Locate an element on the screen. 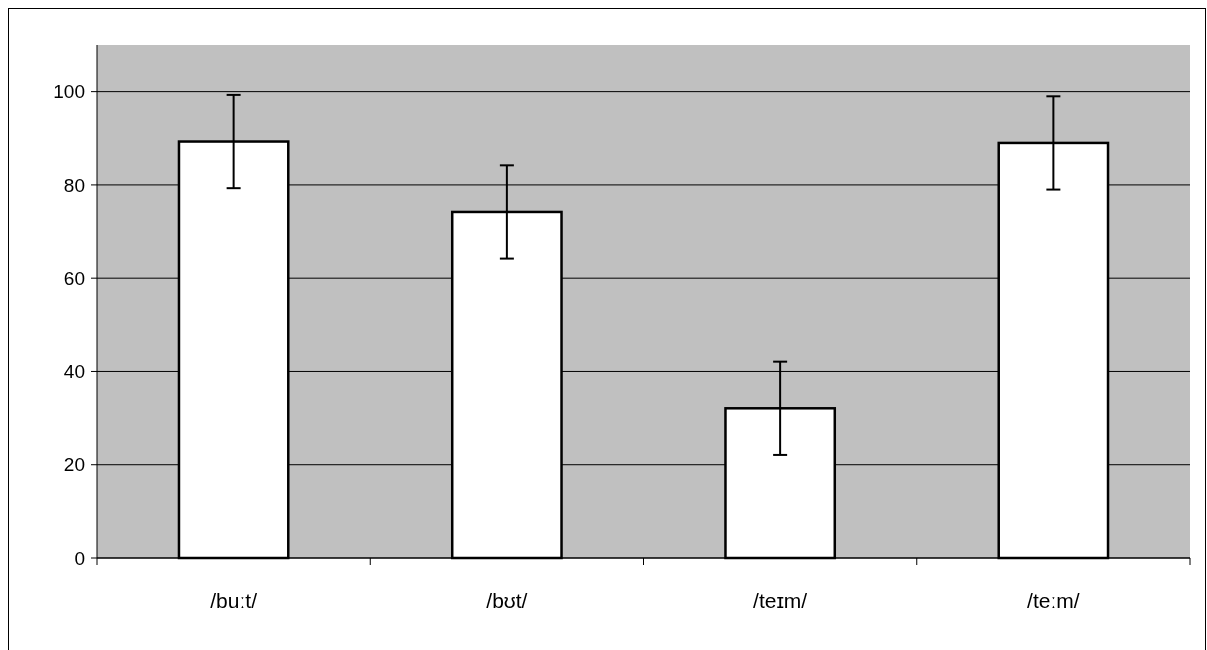 The width and height of the screenshot is (1207, 650). y-tick-label: 40 is located at coordinates (74, 372).